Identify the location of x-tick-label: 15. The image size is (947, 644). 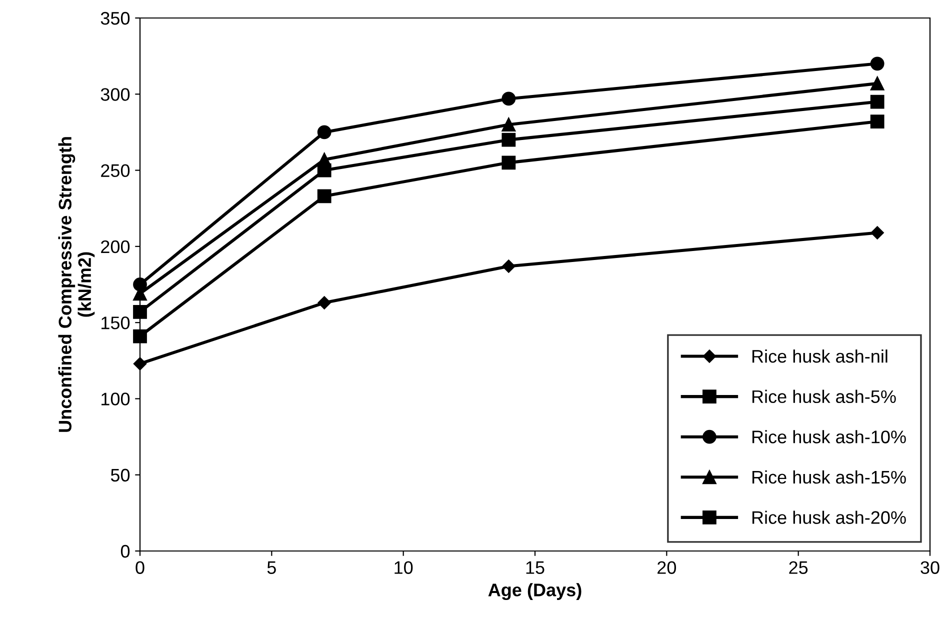
(535, 567).